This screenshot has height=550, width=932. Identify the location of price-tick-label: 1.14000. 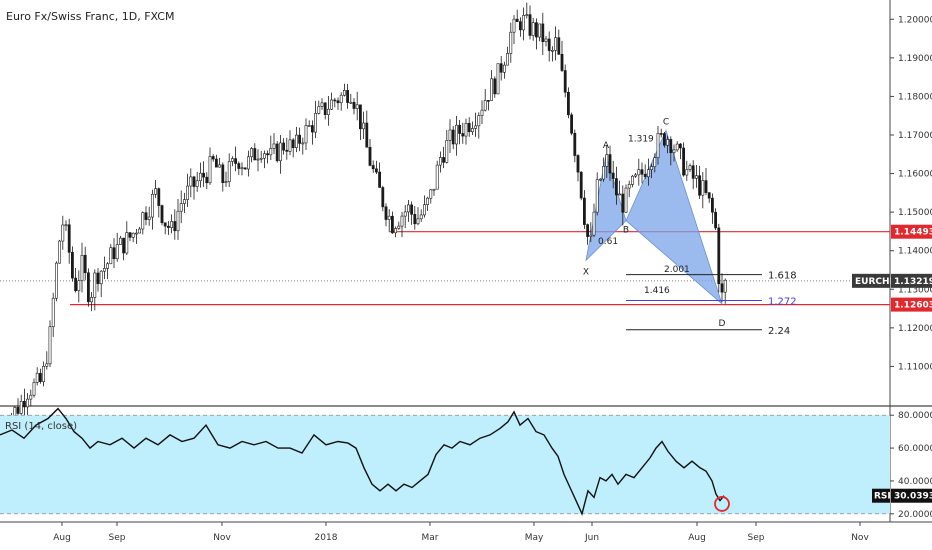
(915, 252).